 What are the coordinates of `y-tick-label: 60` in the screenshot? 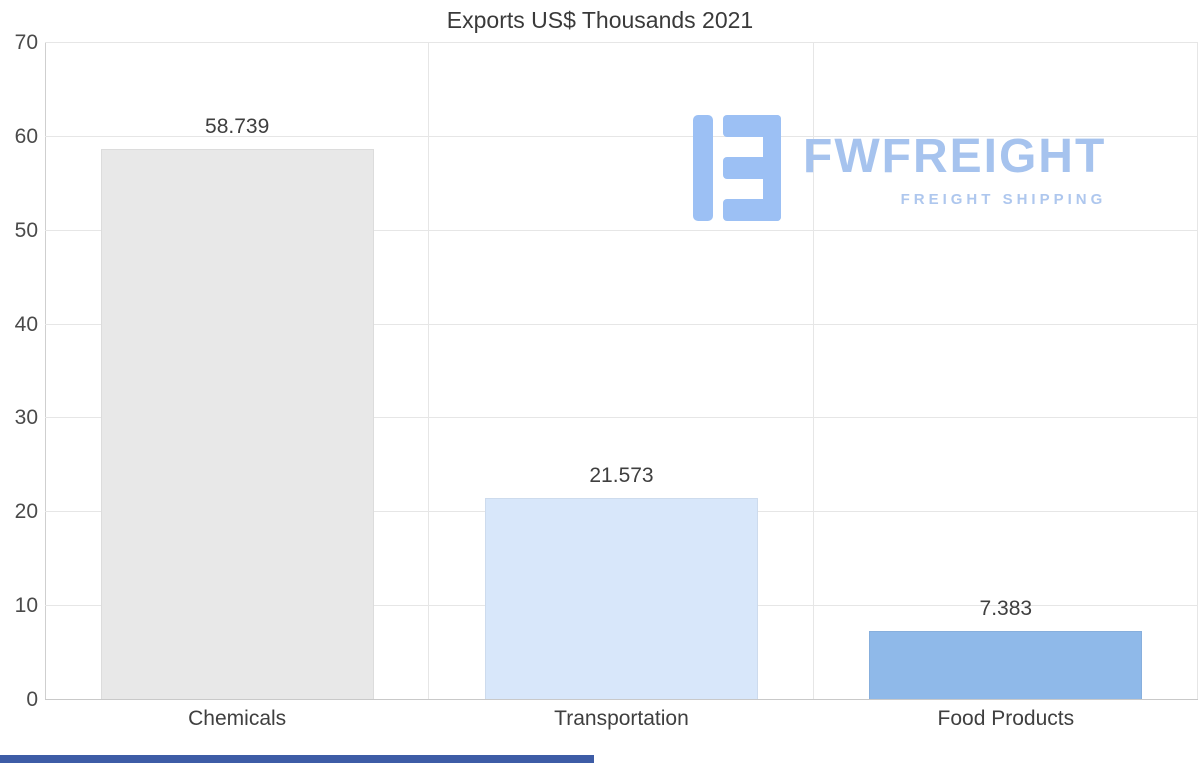 It's located at (26, 136).